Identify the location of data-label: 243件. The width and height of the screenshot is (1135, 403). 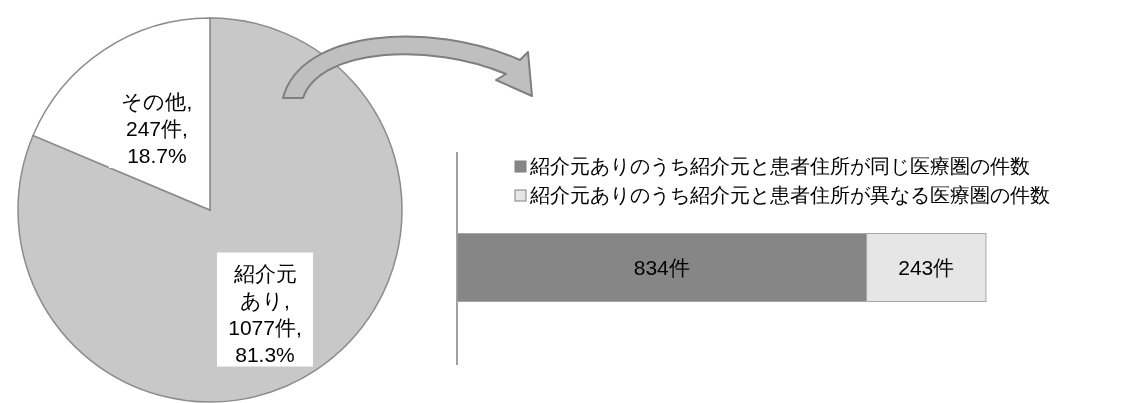
(926, 267).